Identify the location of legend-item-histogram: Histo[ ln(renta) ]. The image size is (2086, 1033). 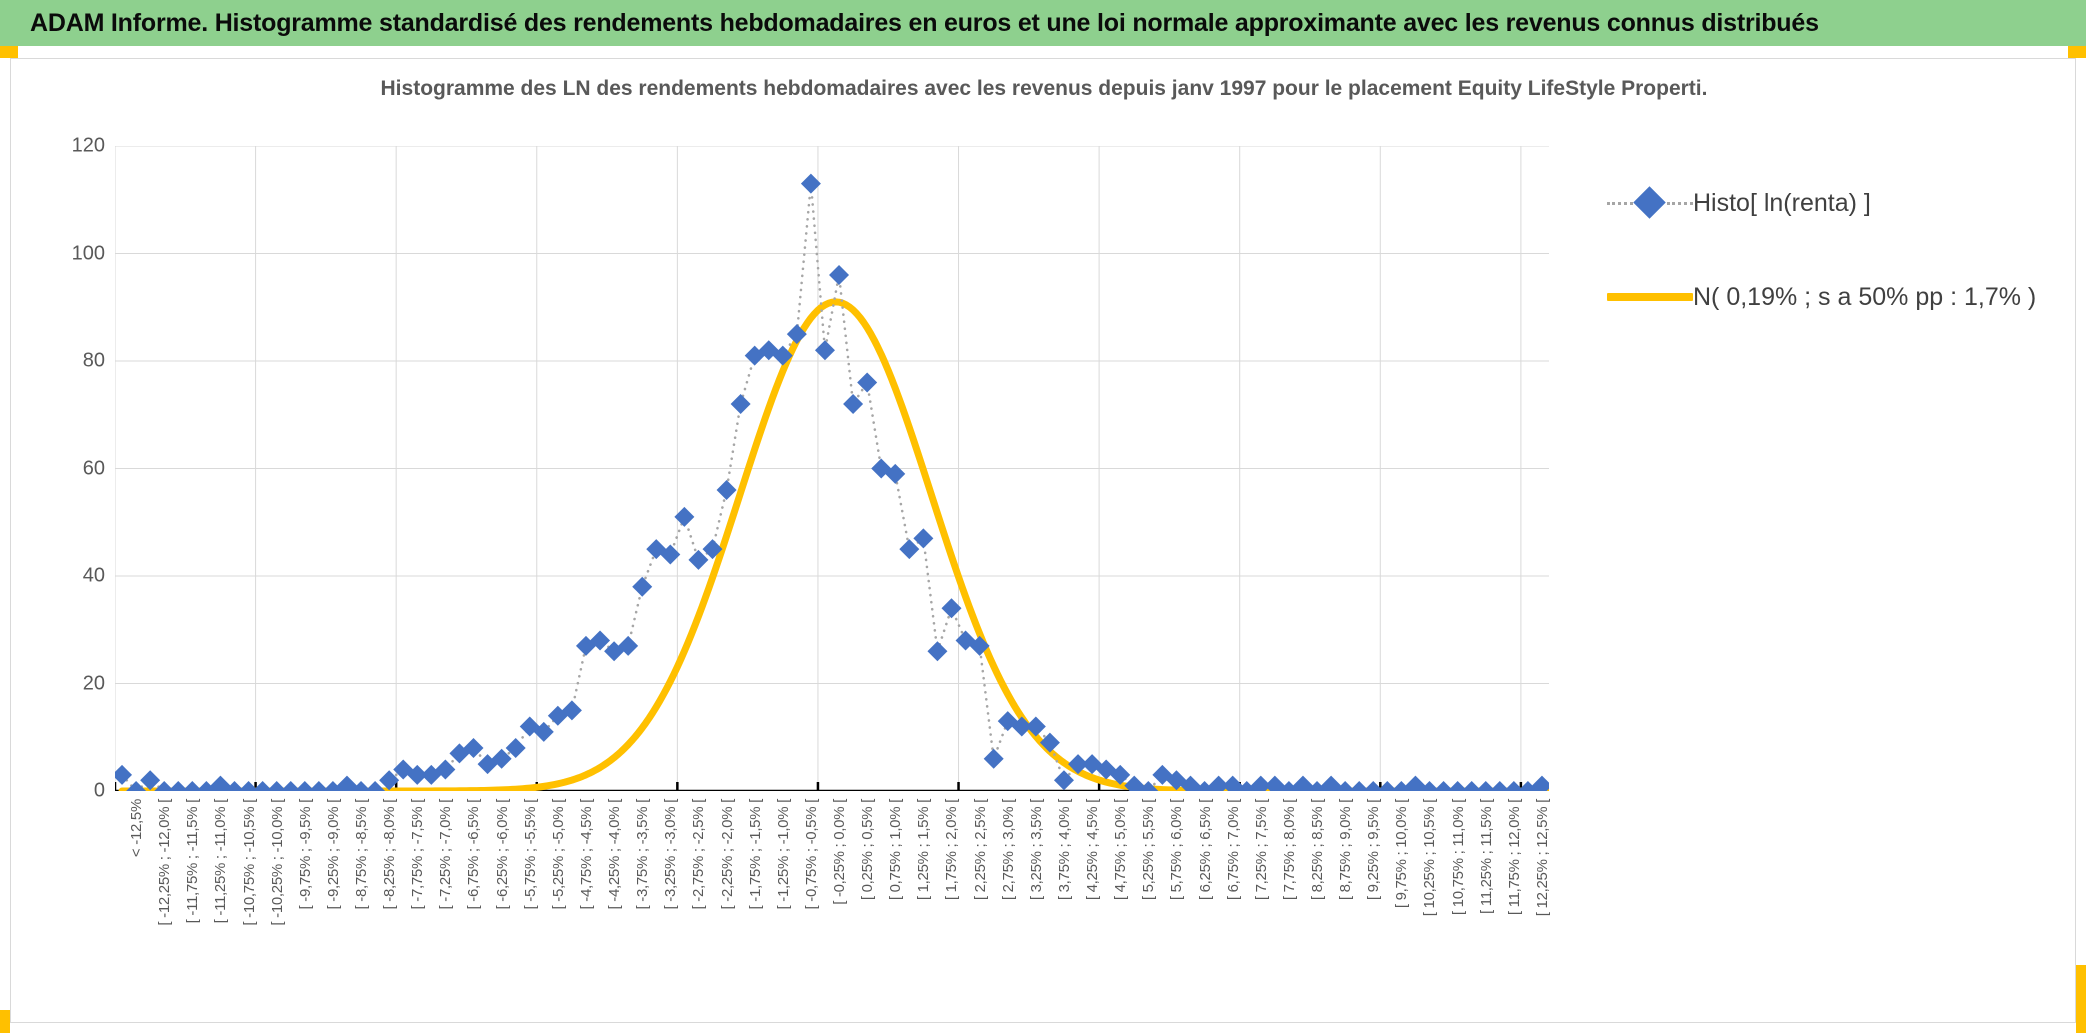
(1837, 203).